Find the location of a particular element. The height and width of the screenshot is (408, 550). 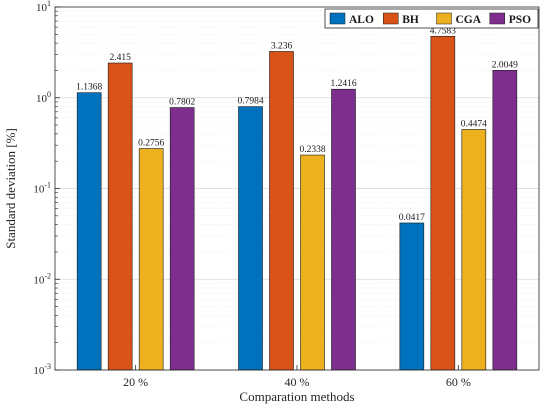

legend-label: CGA is located at coordinates (469, 20).